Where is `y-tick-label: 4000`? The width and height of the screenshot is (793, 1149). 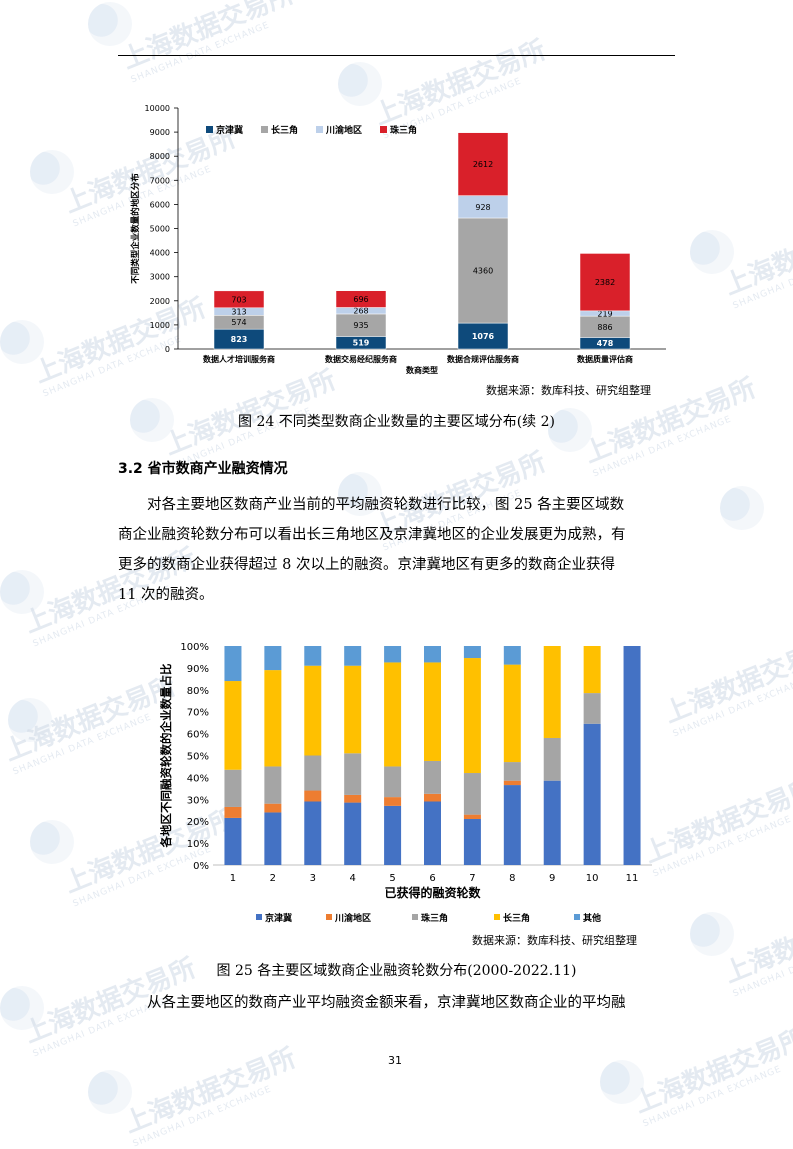 y-tick-label: 4000 is located at coordinates (160, 253).